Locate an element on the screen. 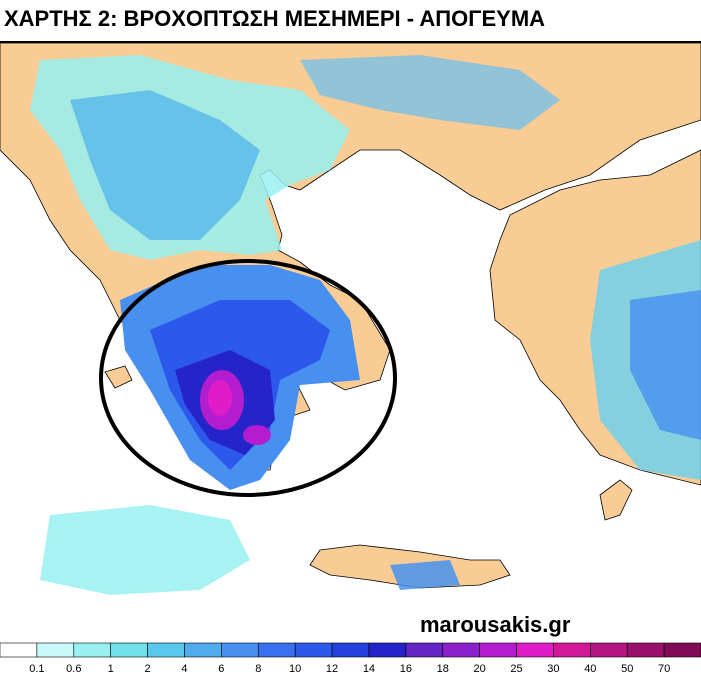 This screenshot has width=701, height=700. watermark: marousakis.gr is located at coordinates (495, 624).